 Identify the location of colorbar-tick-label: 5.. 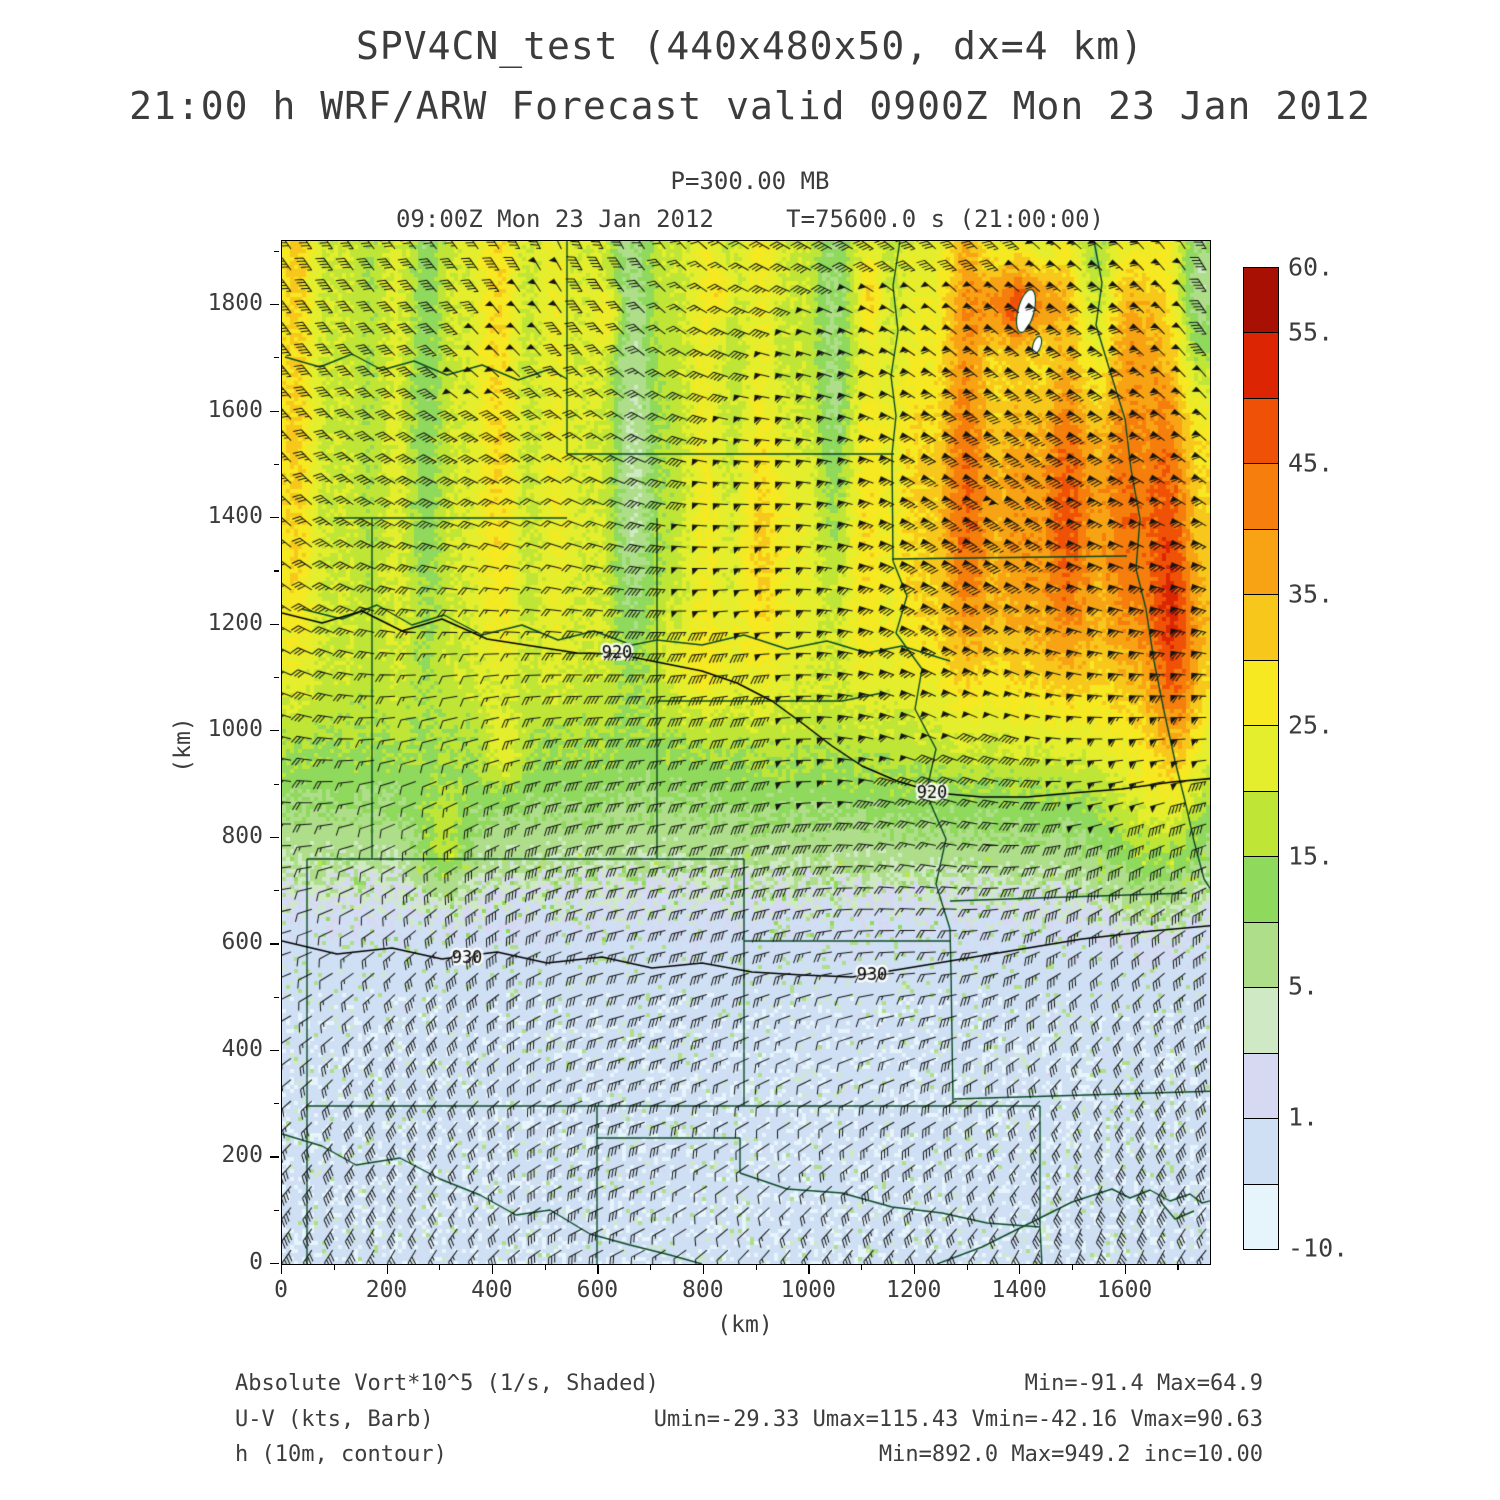
(1303, 986).